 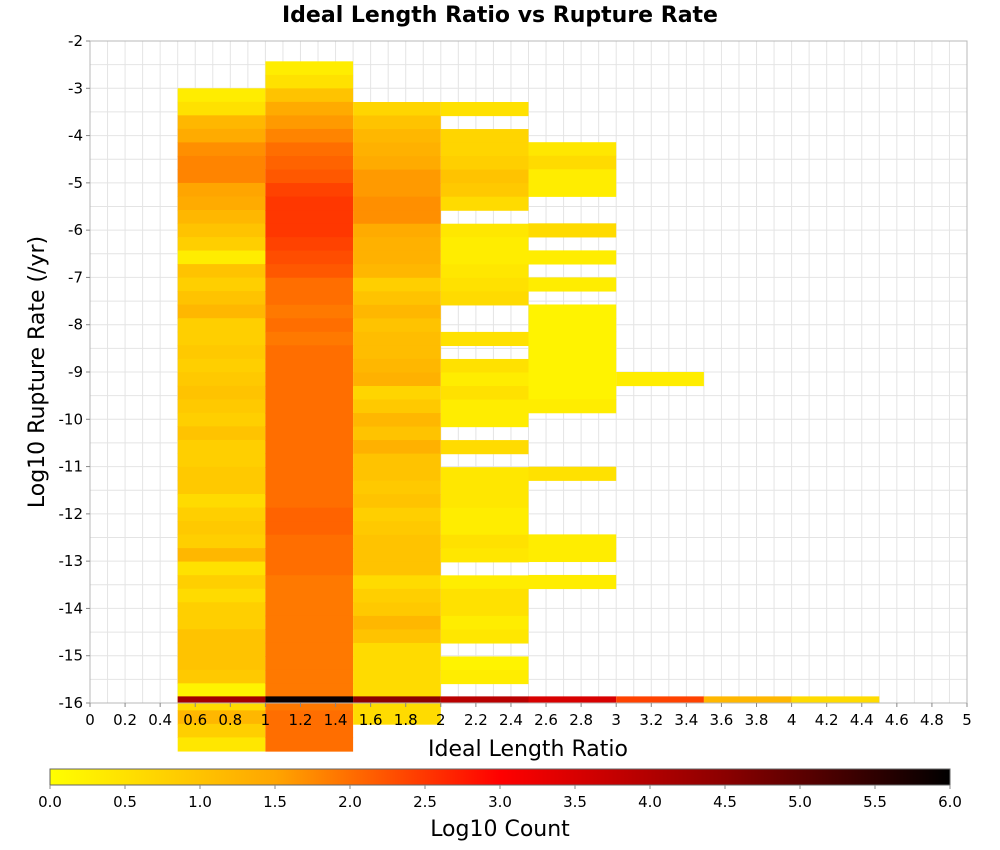 What do you see at coordinates (897, 720) in the screenshot?
I see `x-tick-label: 4.6` at bounding box center [897, 720].